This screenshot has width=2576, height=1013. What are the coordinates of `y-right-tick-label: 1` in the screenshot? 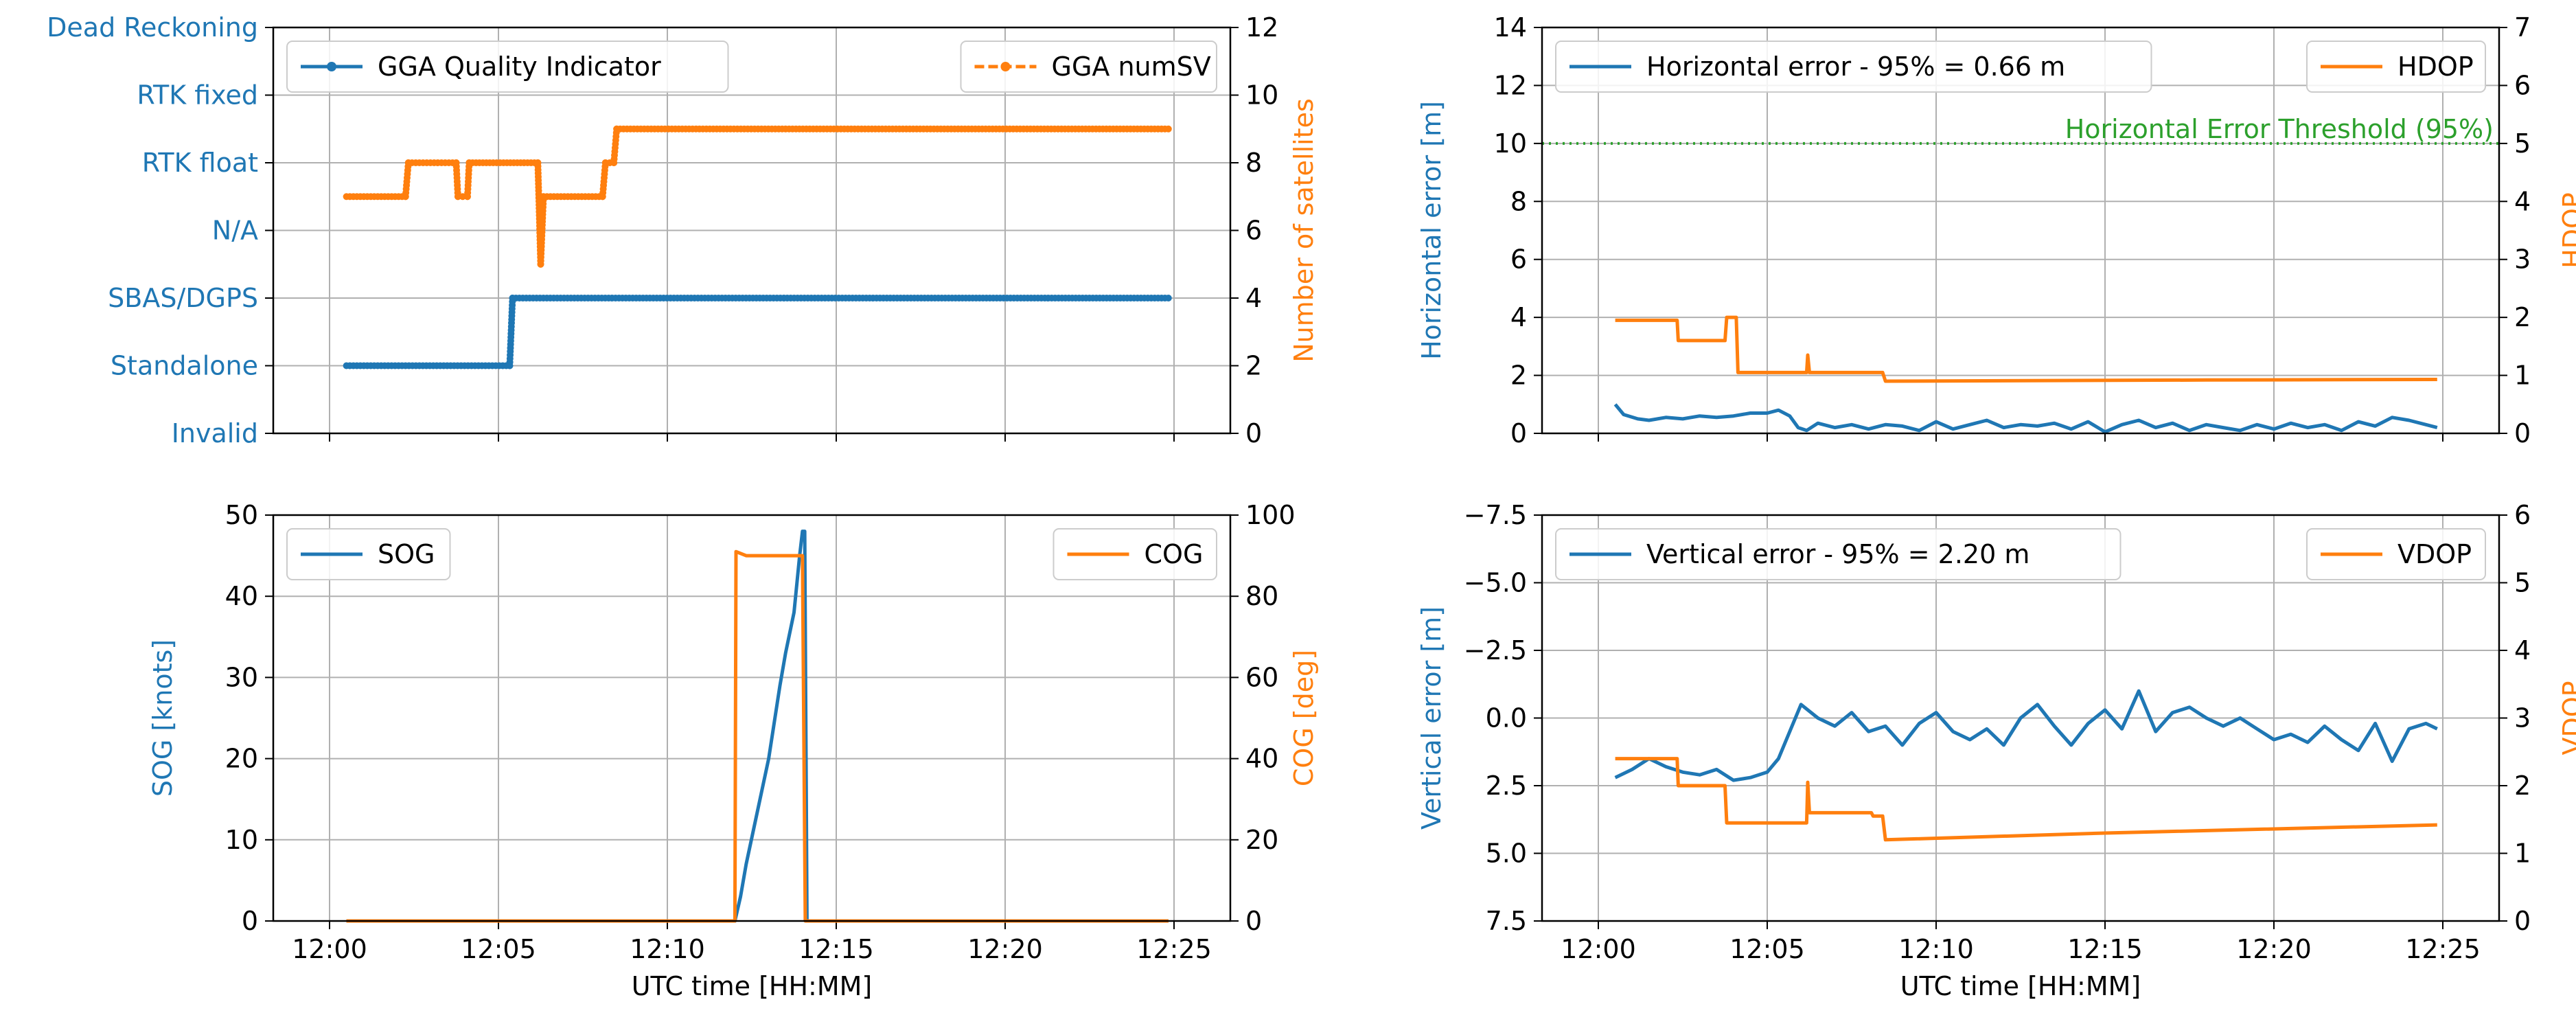 It's located at (2522, 376).